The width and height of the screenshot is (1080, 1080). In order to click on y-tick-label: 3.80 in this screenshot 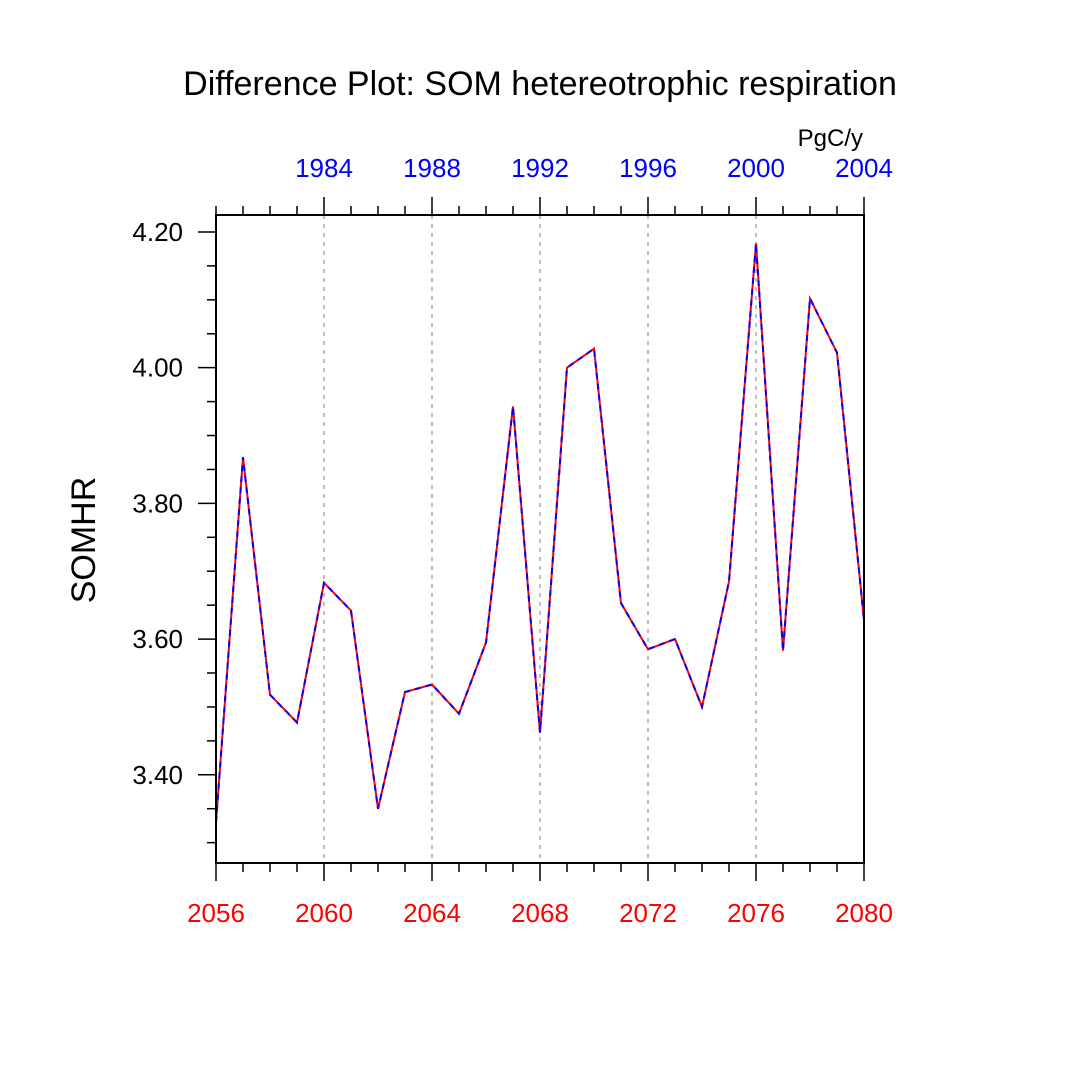, I will do `click(157, 503)`.